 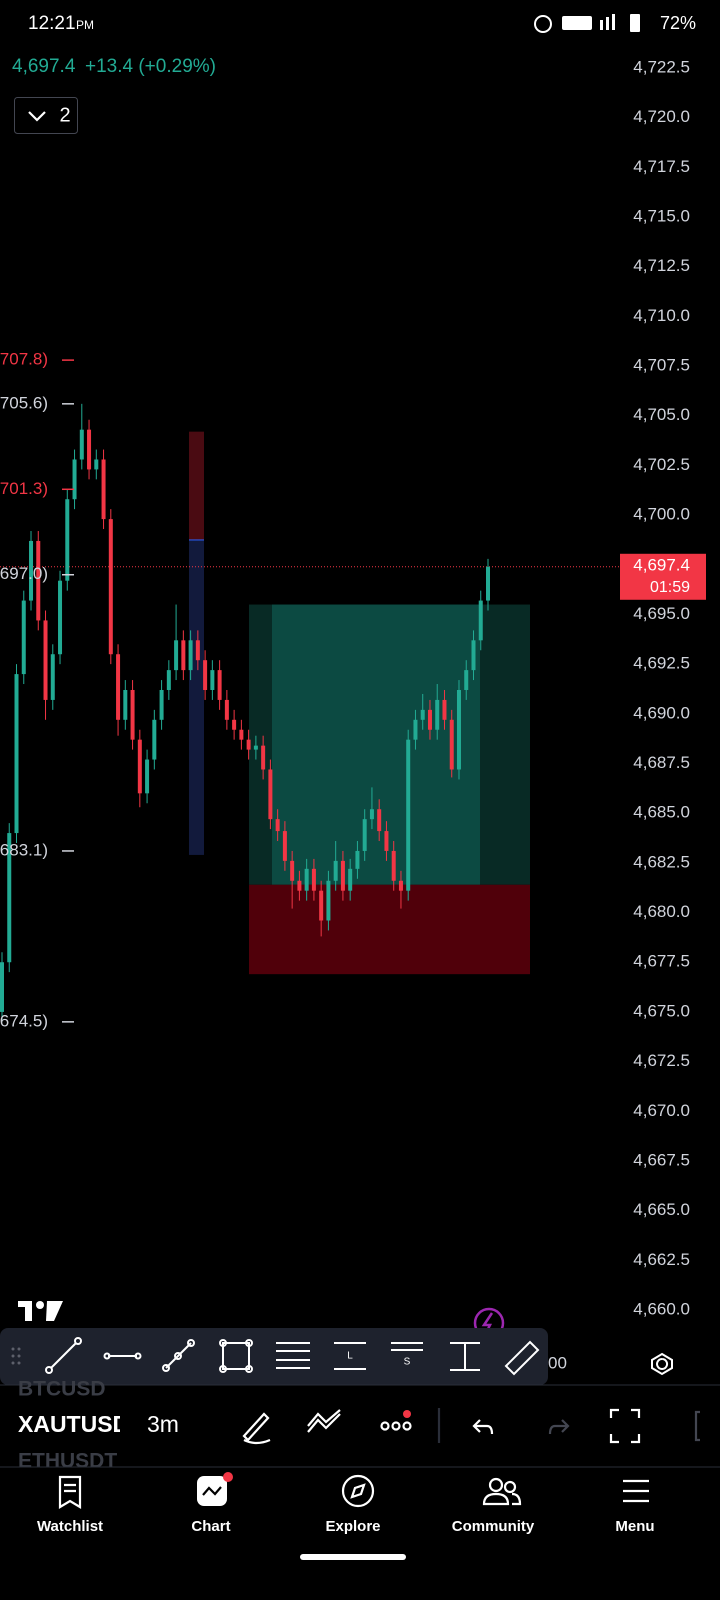 I want to click on price-tag-countdown: 01:59, so click(x=670, y=587).